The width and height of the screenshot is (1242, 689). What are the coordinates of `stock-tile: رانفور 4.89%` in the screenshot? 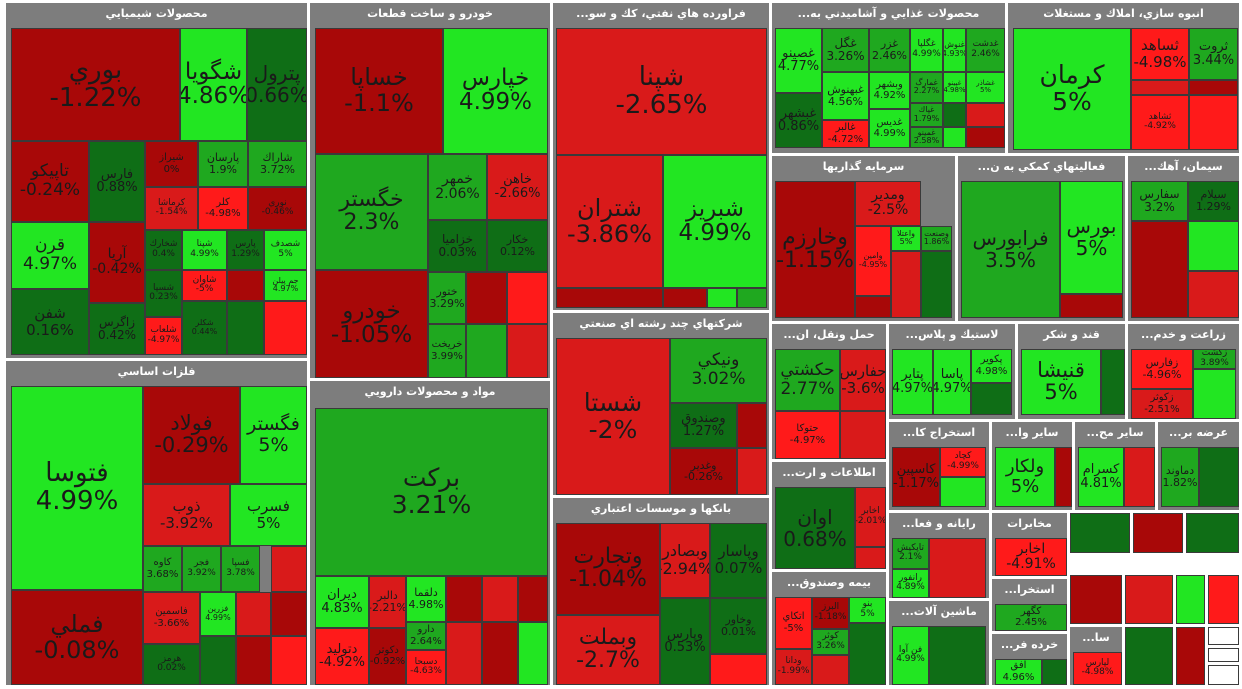 It's located at (910, 583).